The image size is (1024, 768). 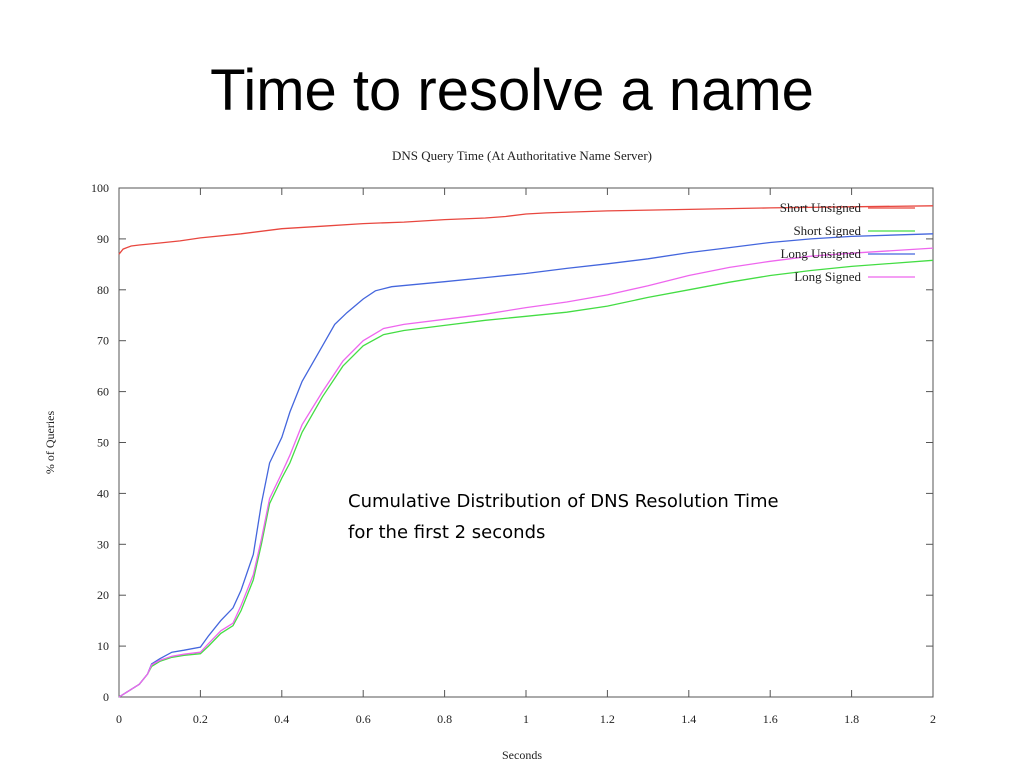 I want to click on x-tick-label: 1, so click(x=526, y=719).